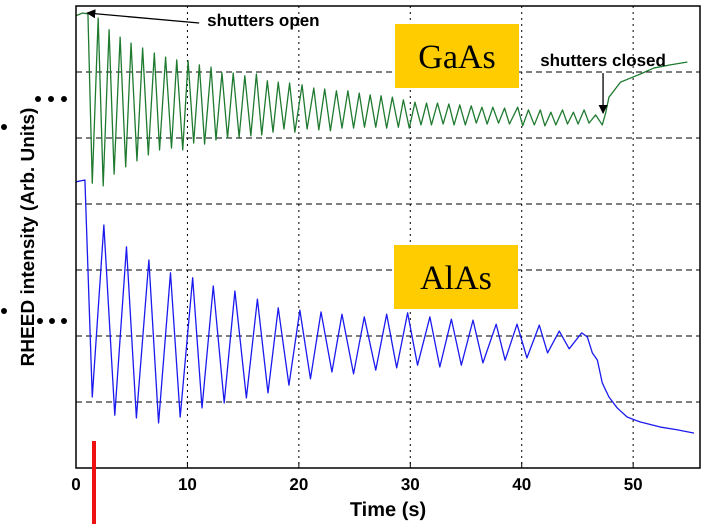  Describe the element at coordinates (187, 484) in the screenshot. I see `x-tick-label: 10` at that location.